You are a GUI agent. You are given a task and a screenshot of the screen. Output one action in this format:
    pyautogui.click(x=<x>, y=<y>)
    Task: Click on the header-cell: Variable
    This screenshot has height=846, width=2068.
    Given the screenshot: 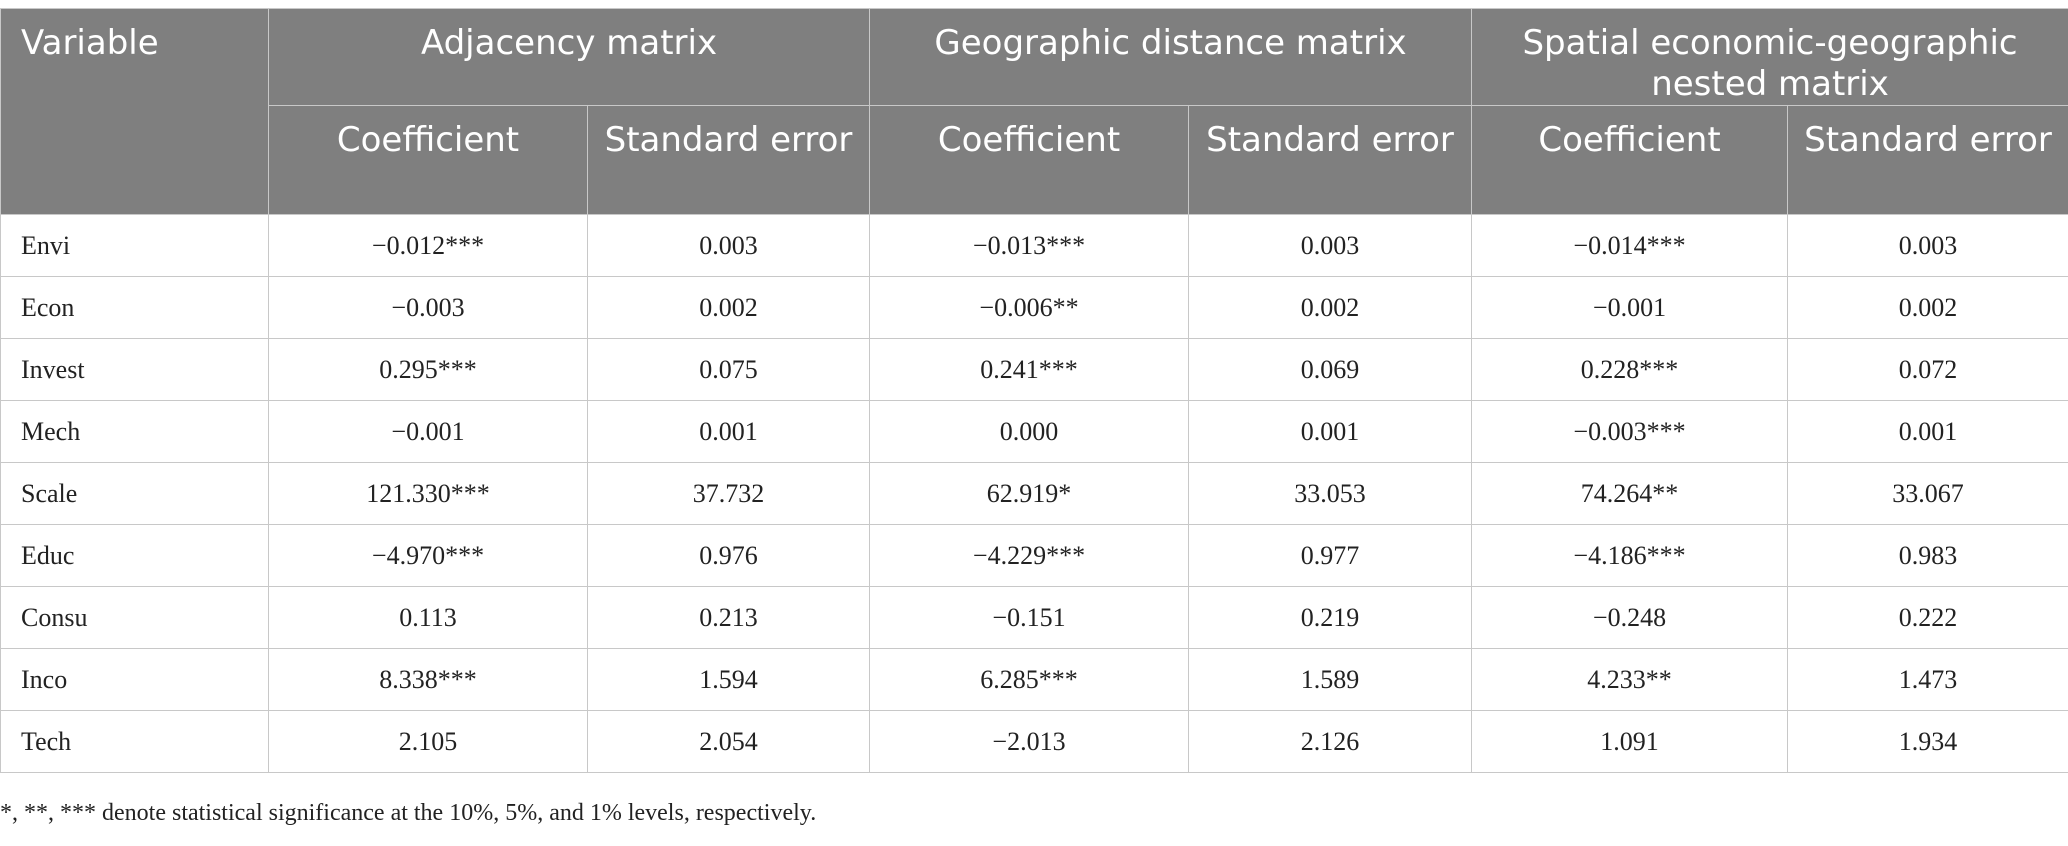 What is the action you would take?
    pyautogui.click(x=134, y=111)
    